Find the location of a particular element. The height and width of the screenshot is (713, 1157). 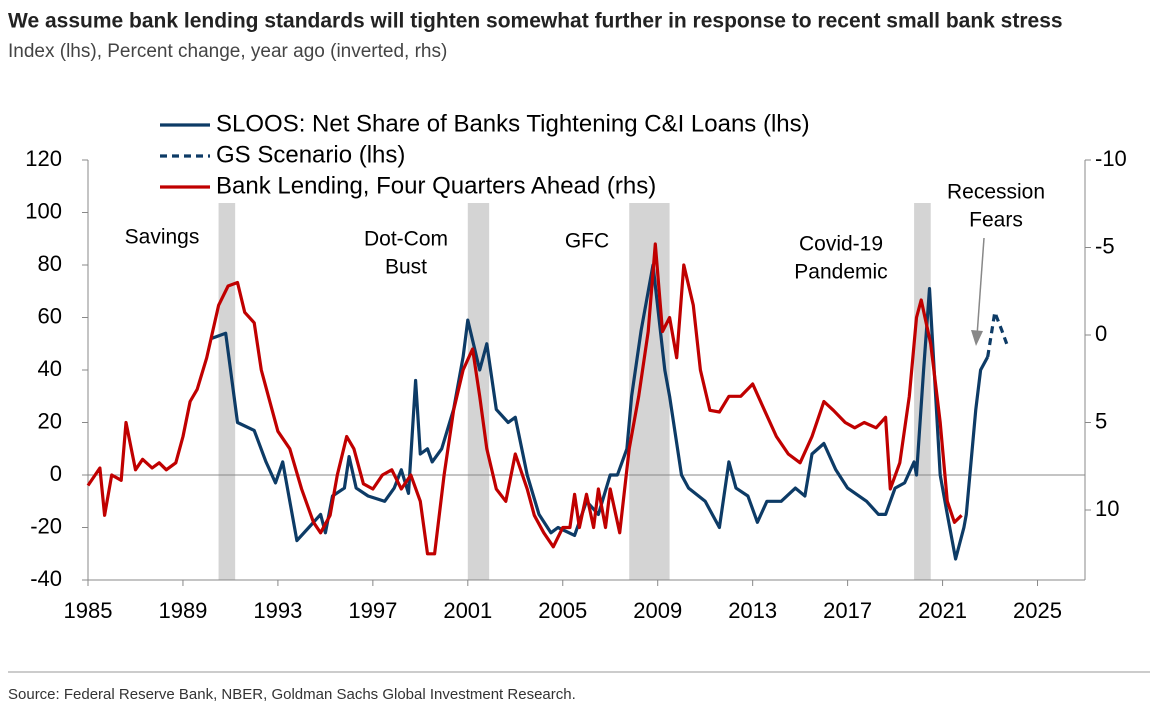

annotation-arrowhead is located at coordinates (977, 338).